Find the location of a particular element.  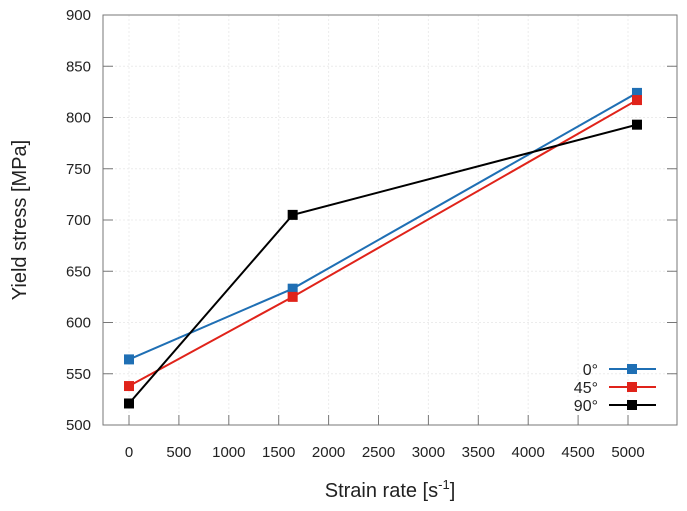

x-tick-label: 3500 is located at coordinates (478, 452).